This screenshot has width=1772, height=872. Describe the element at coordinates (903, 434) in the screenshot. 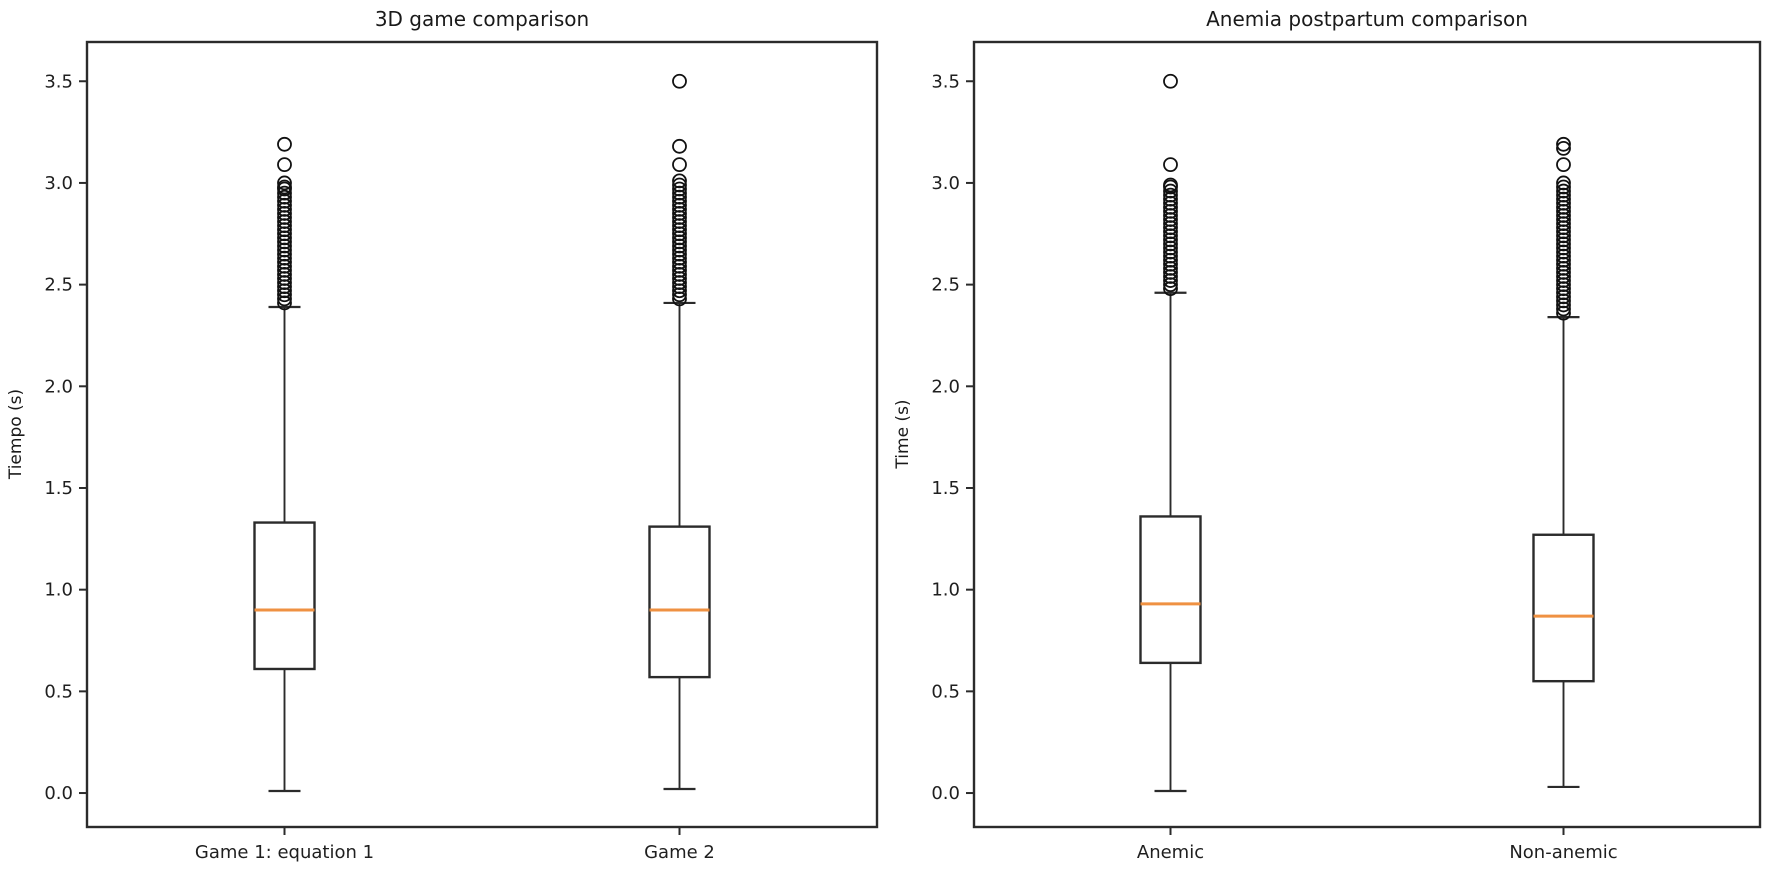

I see `right-y-axis-label: Time (s)` at that location.